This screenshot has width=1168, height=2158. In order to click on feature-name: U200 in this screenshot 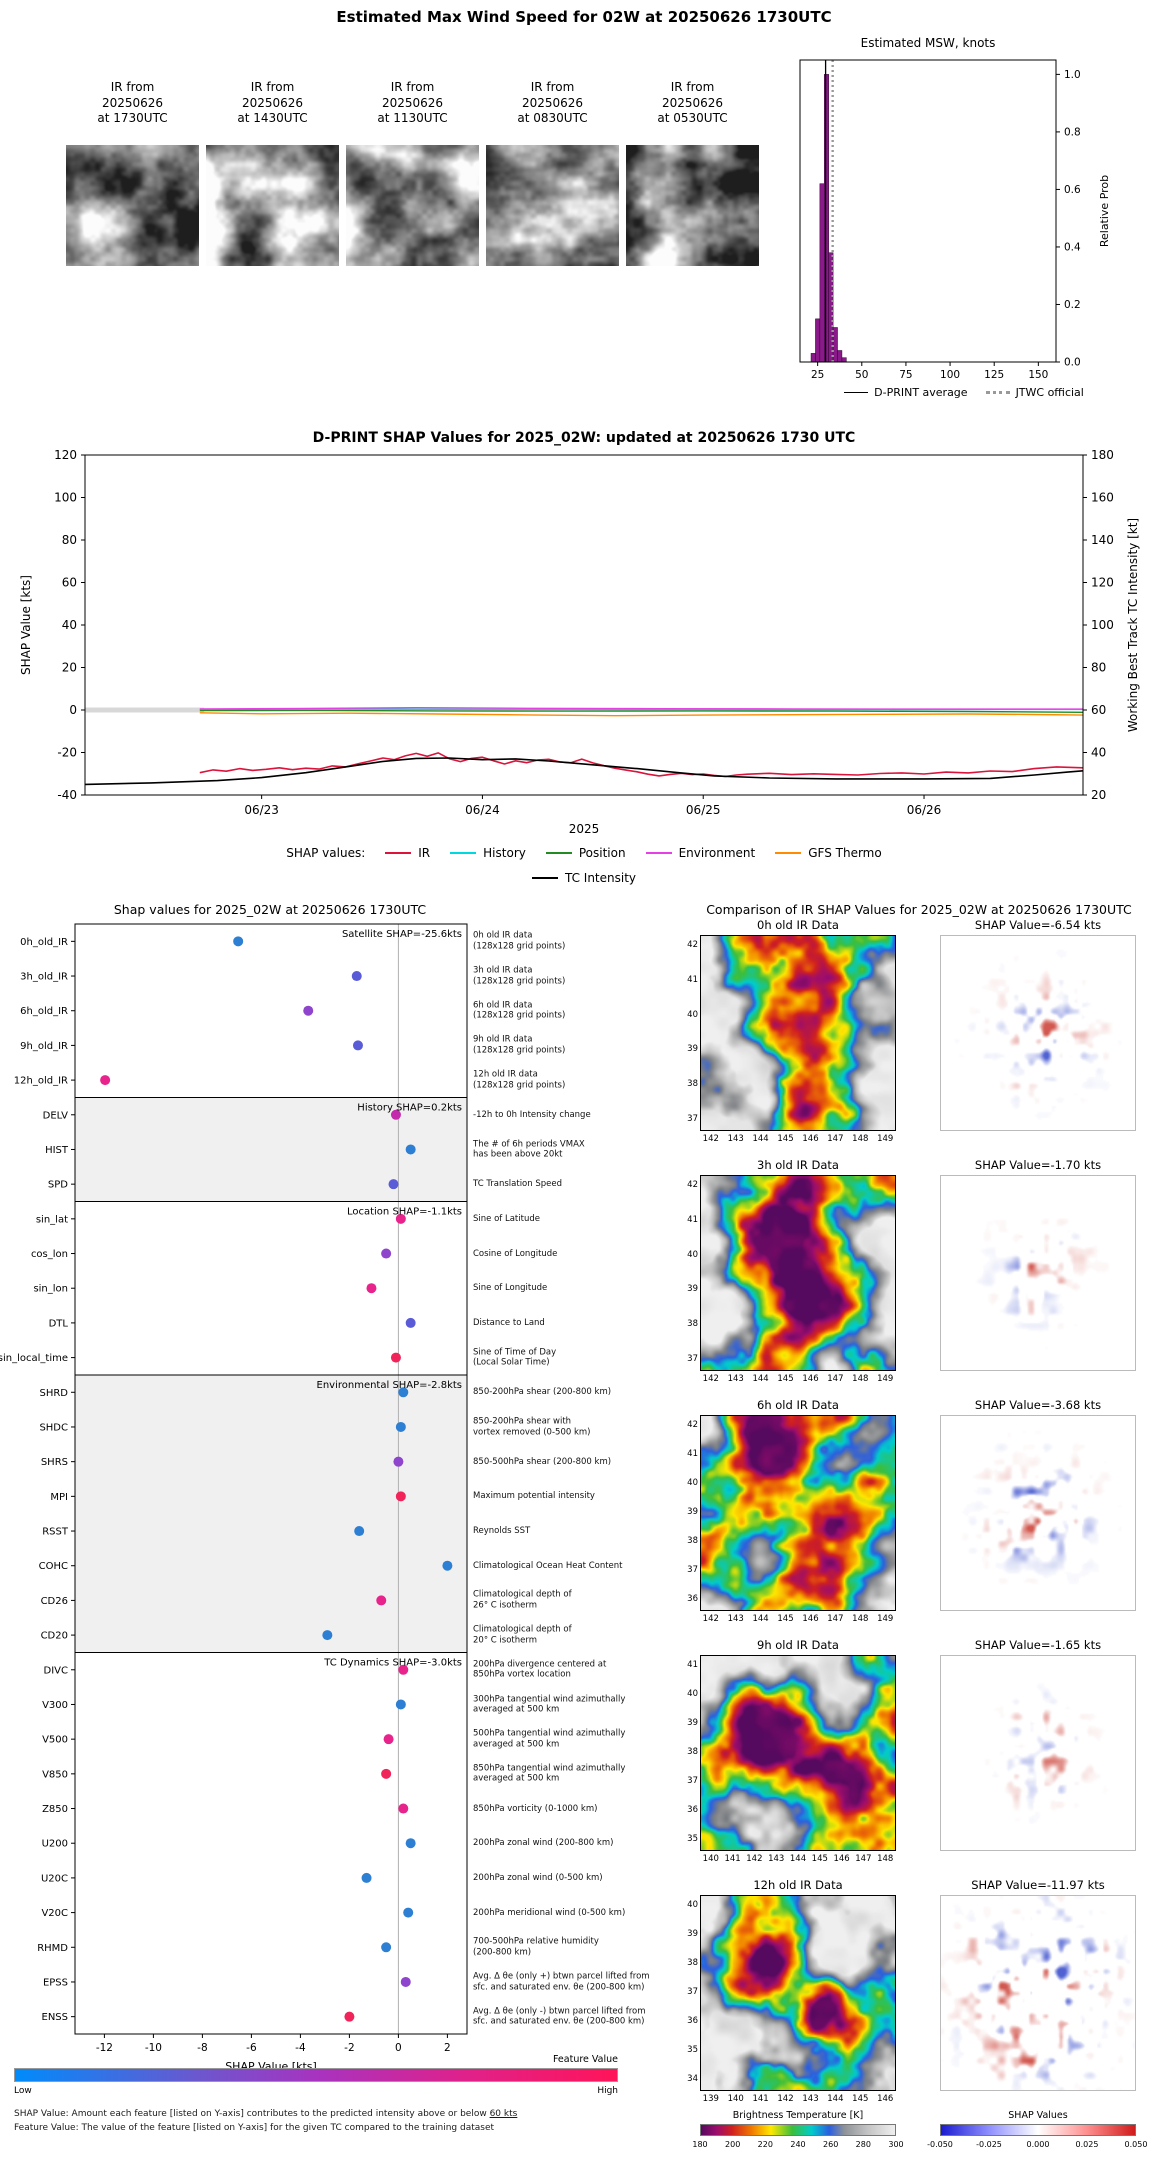, I will do `click(55, 1844)`.